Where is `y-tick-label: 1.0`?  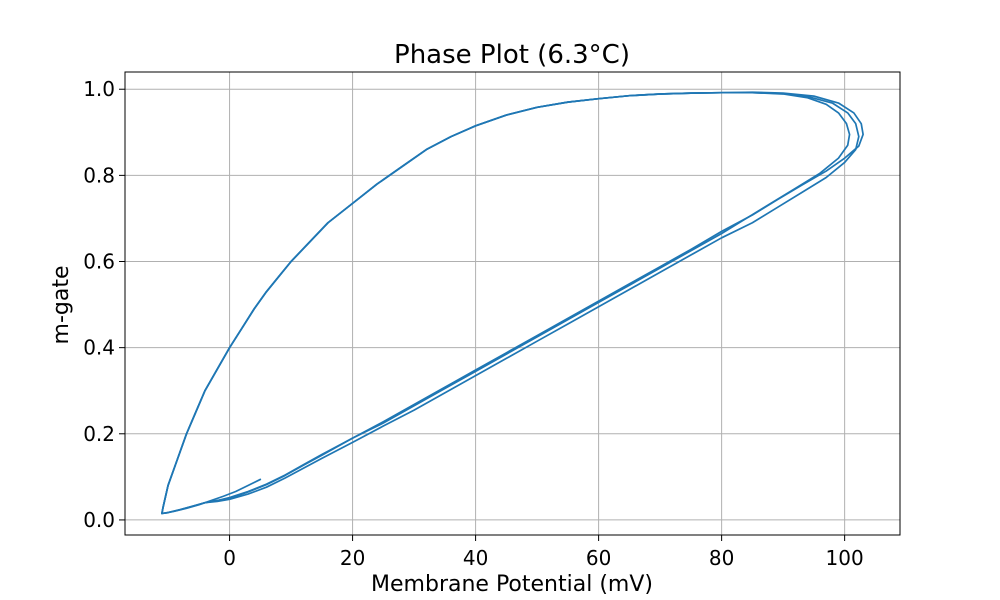
y-tick-label: 1.0 is located at coordinates (99, 89).